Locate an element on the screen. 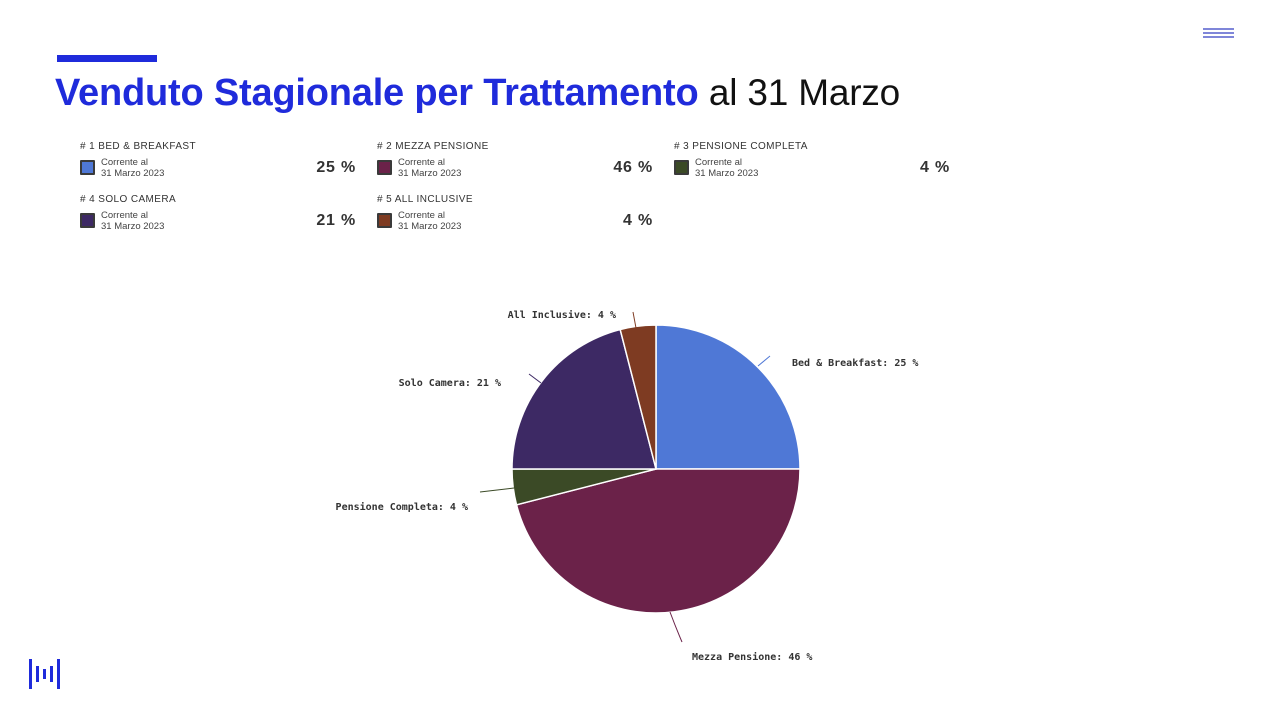 The width and height of the screenshot is (1279, 719). legend-heading: # 3 PENSIONE COMPLETA is located at coordinates (741, 146).